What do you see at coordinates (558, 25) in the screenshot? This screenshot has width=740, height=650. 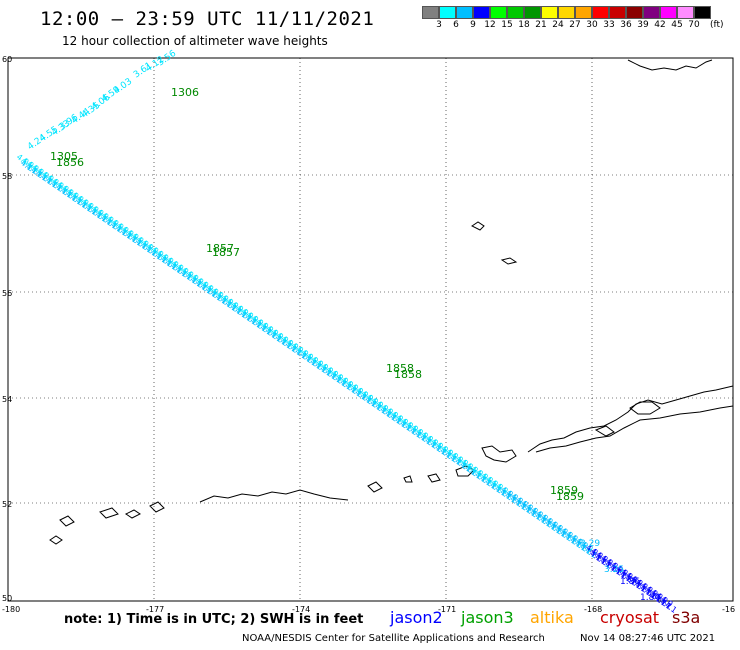 I see `color-scale-label: 24` at bounding box center [558, 25].